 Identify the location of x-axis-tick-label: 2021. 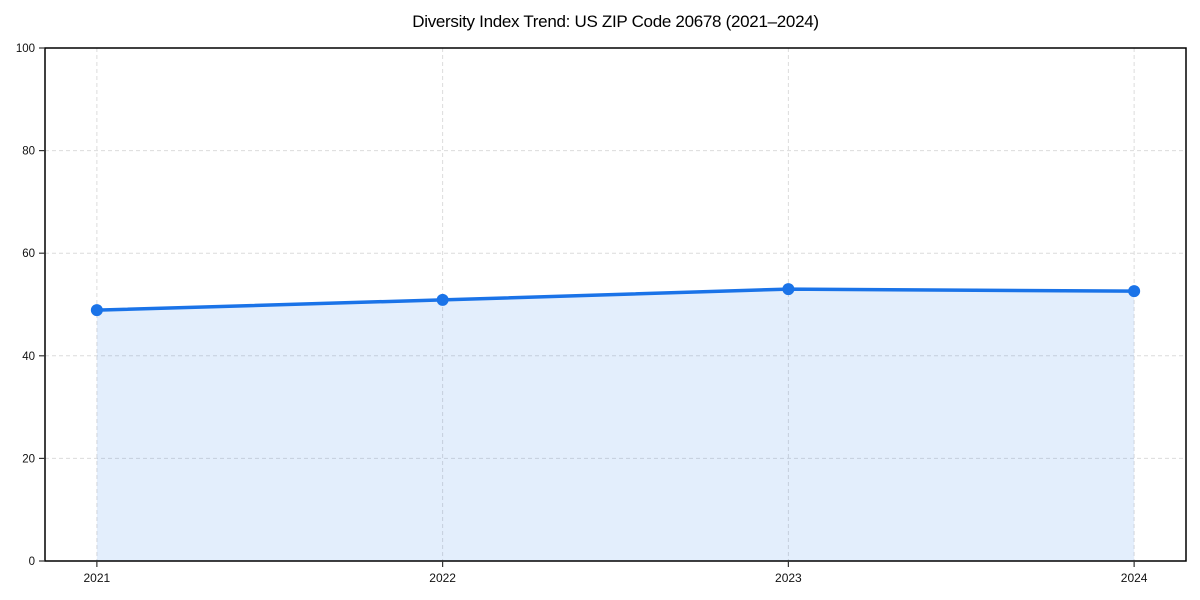
(97, 578).